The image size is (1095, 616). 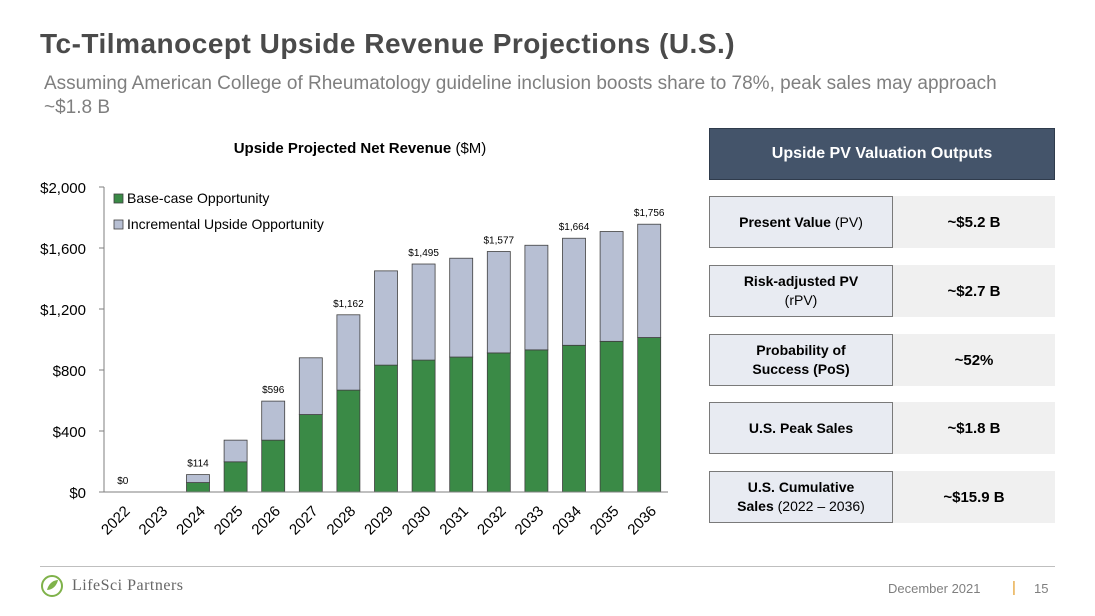 I want to click on data-label: $0, so click(x=123, y=481).